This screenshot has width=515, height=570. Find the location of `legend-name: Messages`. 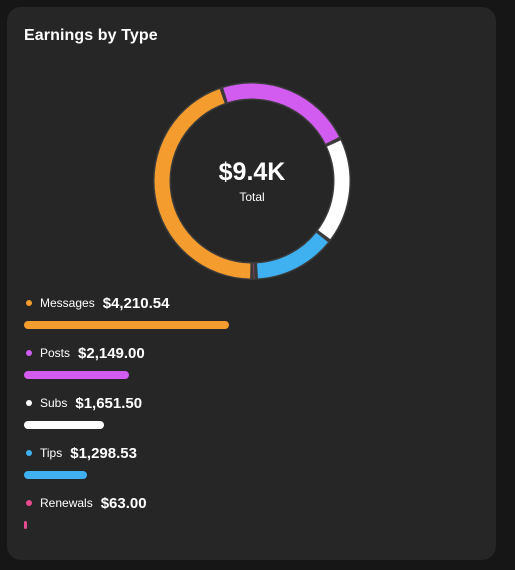

legend-name: Messages is located at coordinates (67, 303).